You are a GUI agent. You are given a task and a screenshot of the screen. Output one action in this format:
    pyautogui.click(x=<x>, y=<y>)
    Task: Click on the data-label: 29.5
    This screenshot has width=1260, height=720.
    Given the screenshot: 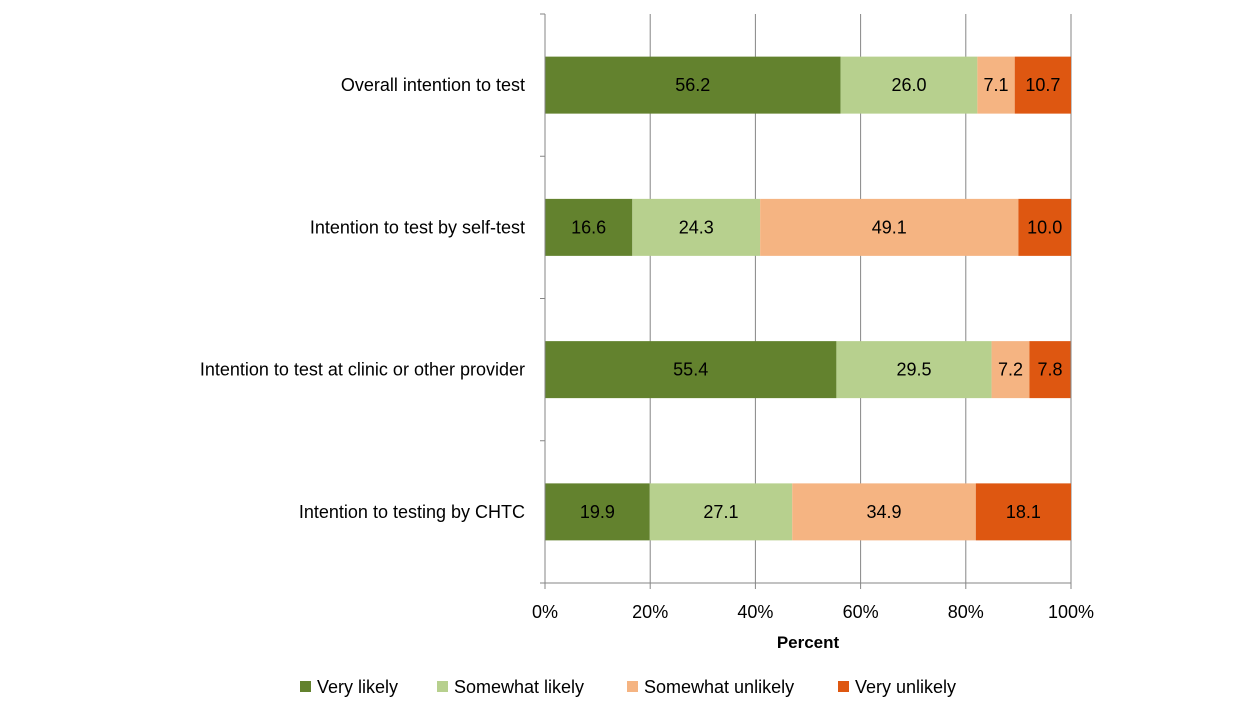 What is the action you would take?
    pyautogui.click(x=913, y=370)
    